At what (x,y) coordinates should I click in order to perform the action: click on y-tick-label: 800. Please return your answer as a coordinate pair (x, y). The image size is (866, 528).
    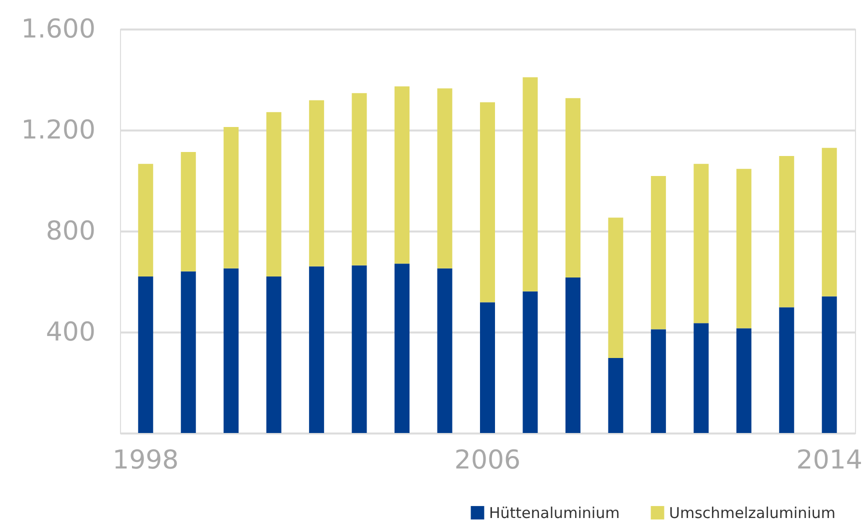
    Looking at the image, I should click on (71, 231).